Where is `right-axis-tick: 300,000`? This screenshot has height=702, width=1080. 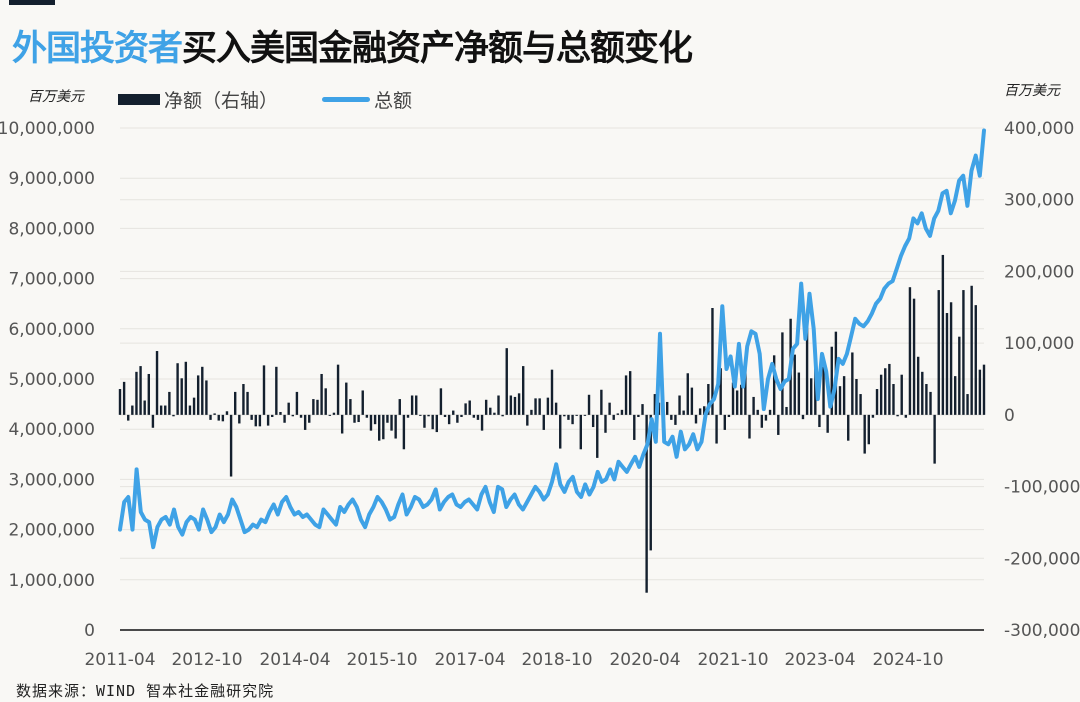
right-axis-tick: 300,000 is located at coordinates (1039, 201).